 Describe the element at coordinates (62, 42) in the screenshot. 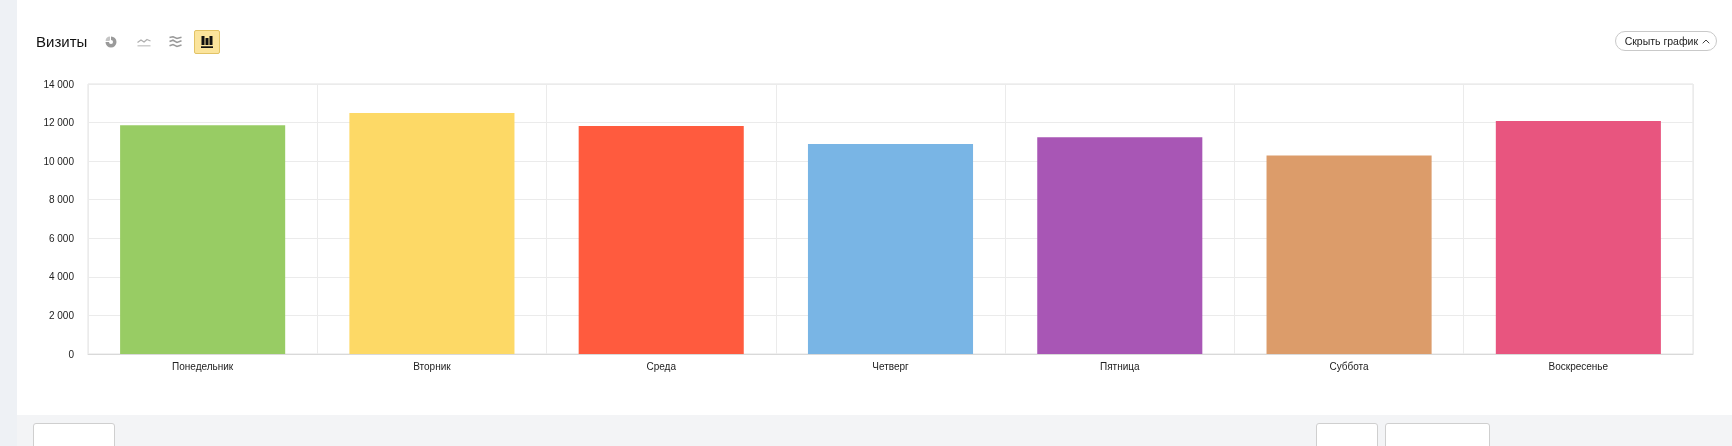

I see `chart-title: Визиты` at that location.